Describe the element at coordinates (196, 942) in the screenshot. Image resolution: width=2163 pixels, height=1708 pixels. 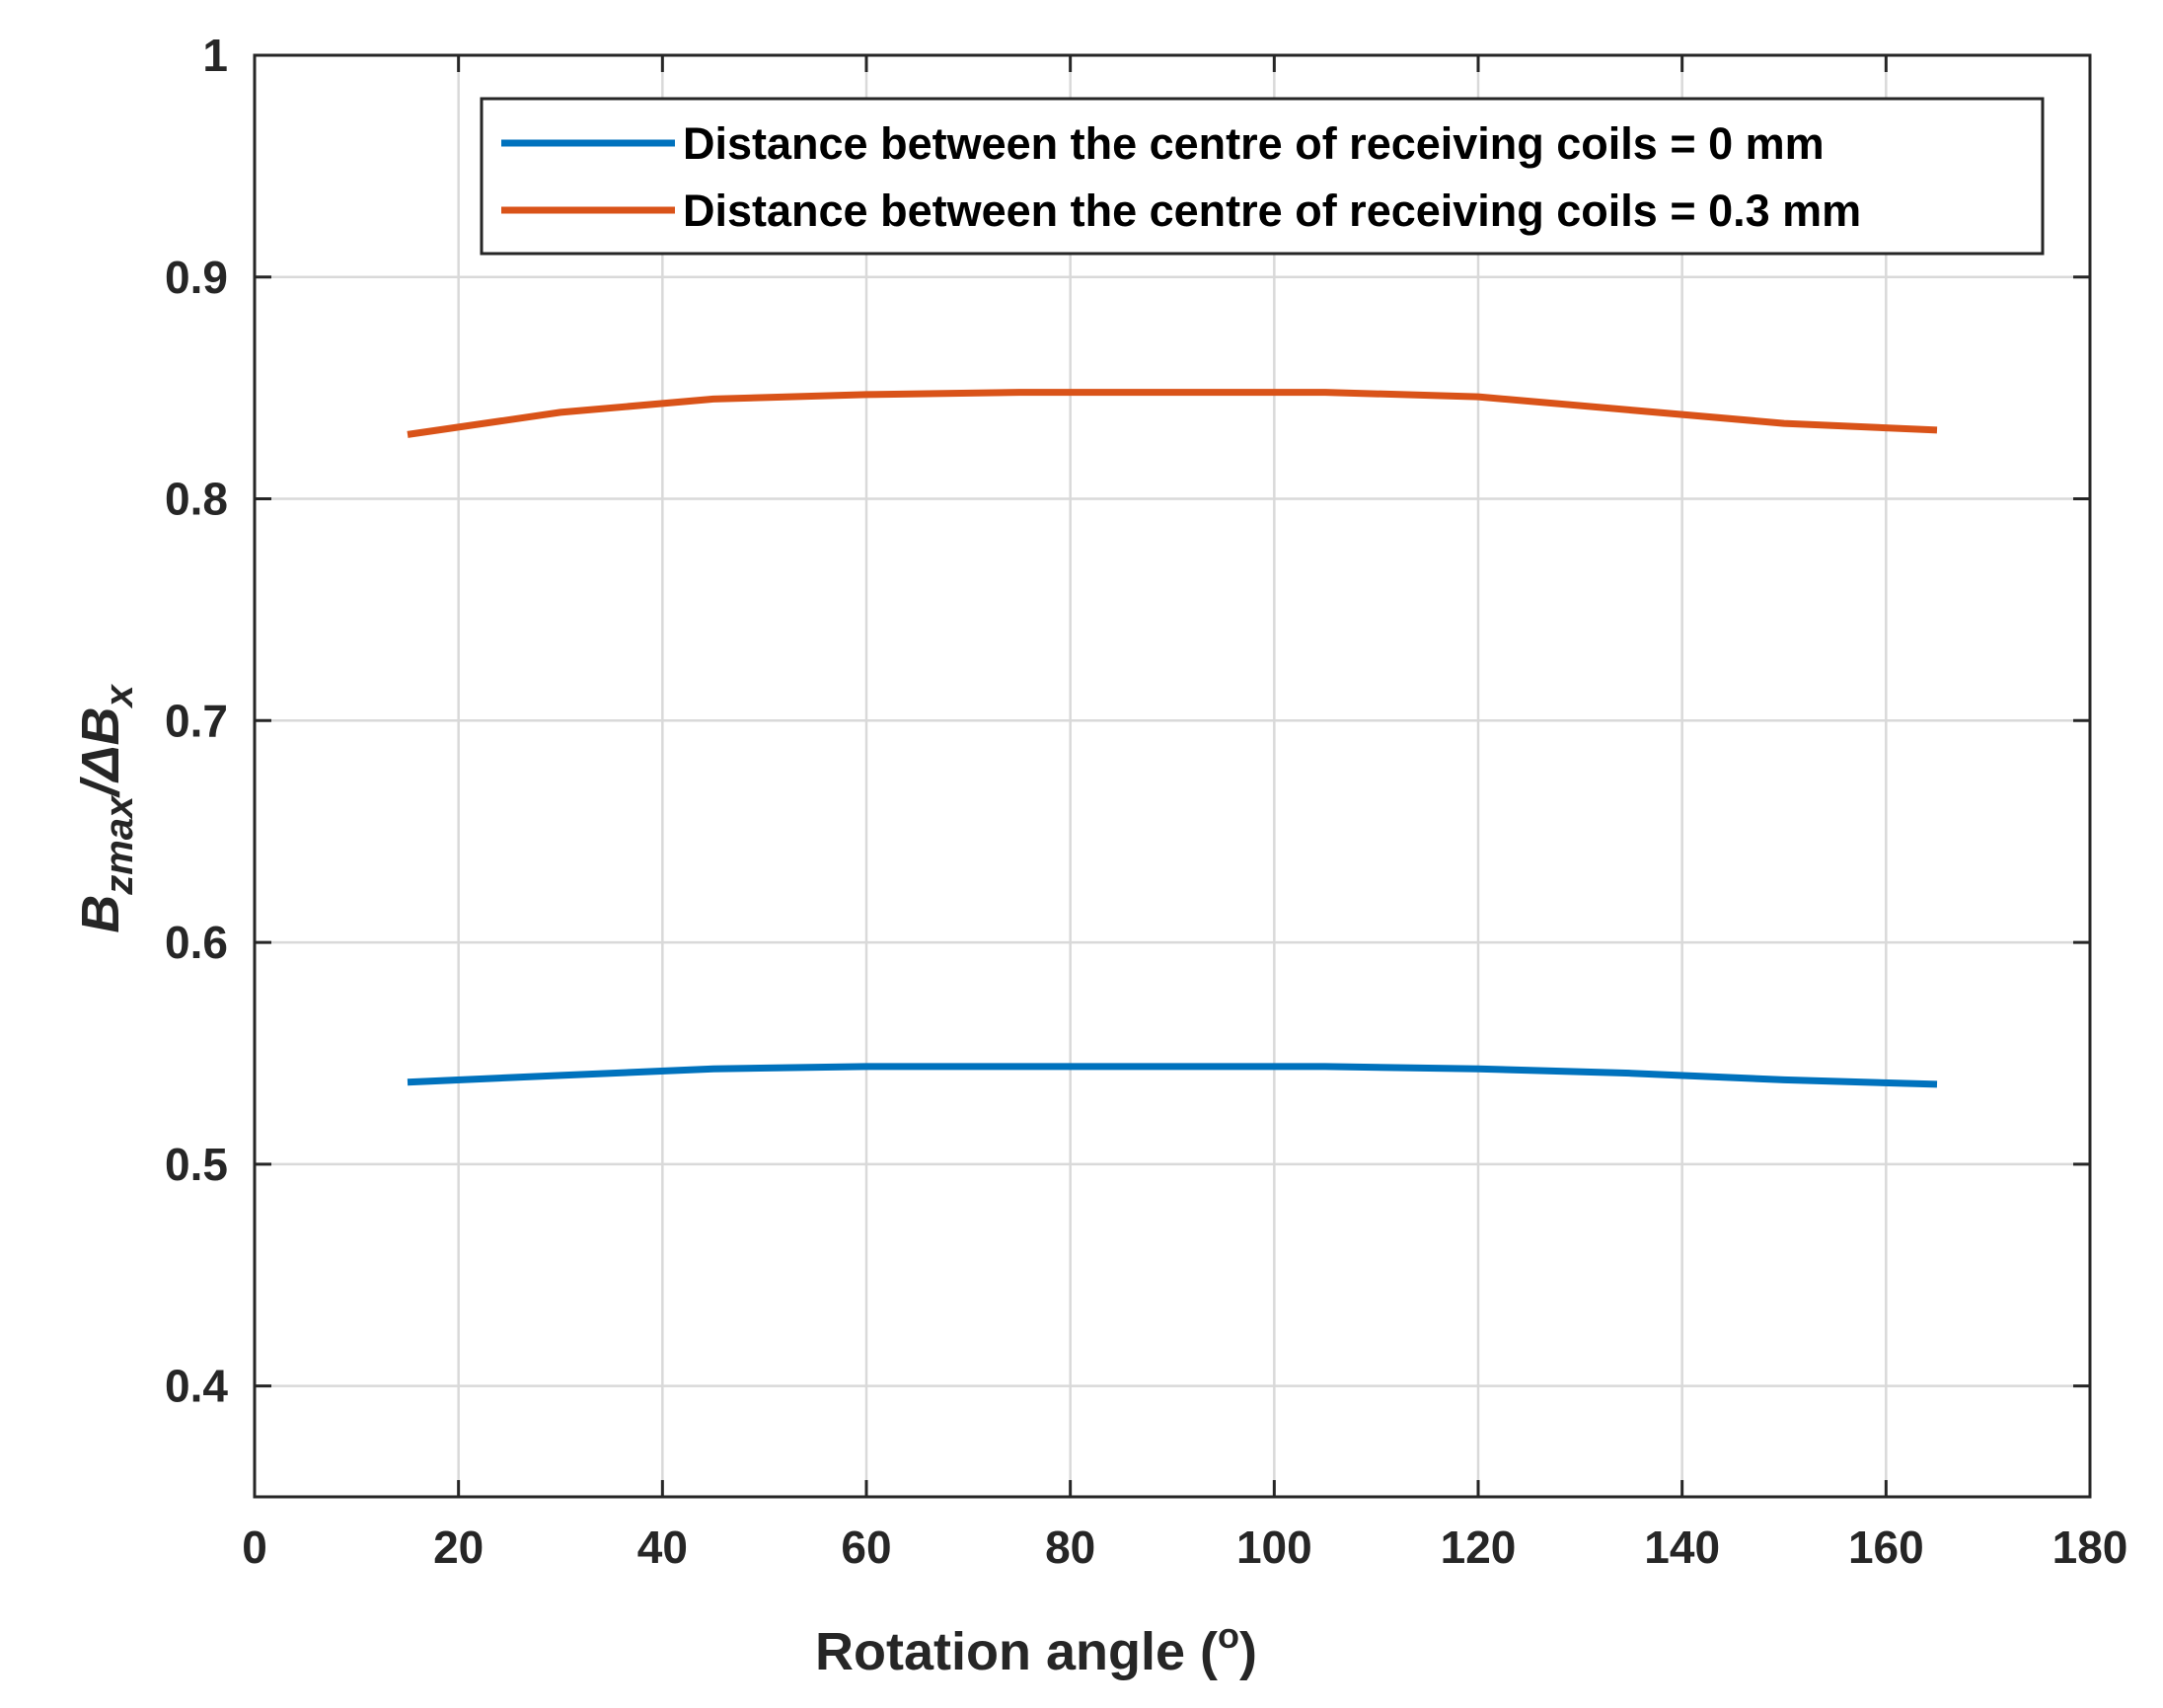
I see `y-tick-label: 0.6` at that location.